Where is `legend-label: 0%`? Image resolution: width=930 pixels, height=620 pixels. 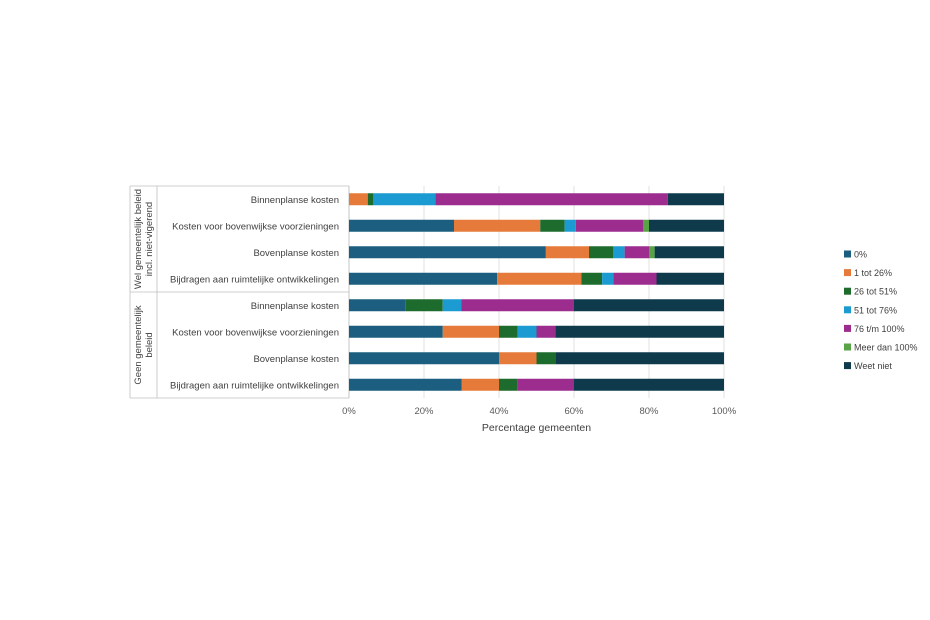
legend-label: 0% is located at coordinates (860, 255).